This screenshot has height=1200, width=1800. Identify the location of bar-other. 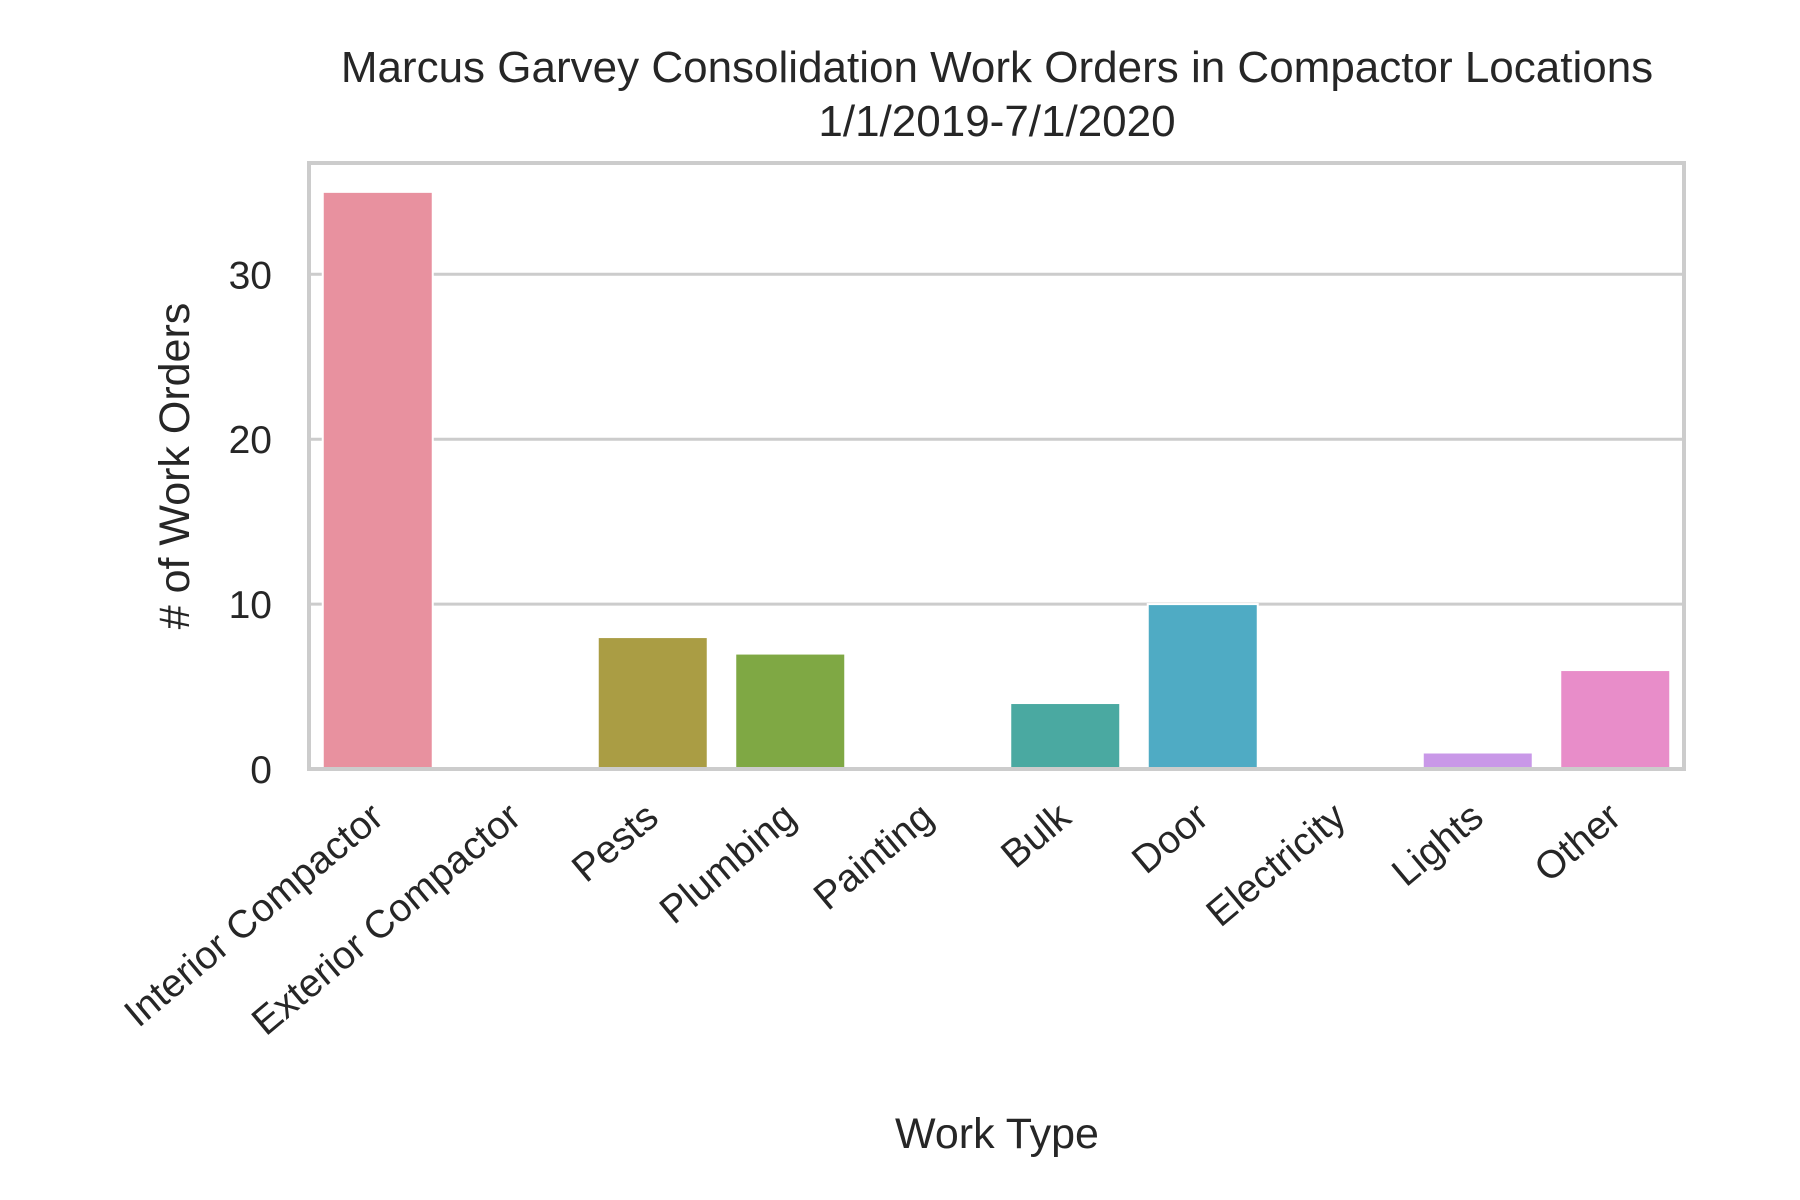
(1615, 719).